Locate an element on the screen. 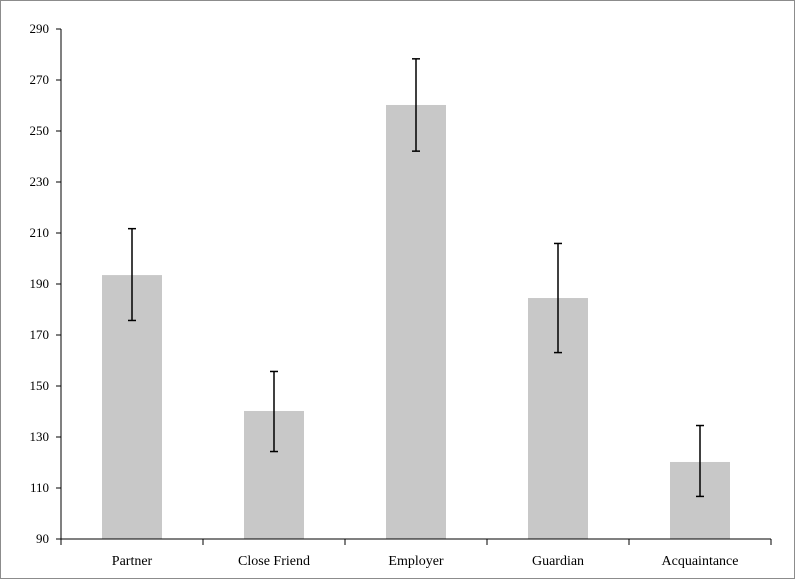 Image resolution: width=795 pixels, height=580 pixels. y-tick-label: 130 is located at coordinates (40, 436).